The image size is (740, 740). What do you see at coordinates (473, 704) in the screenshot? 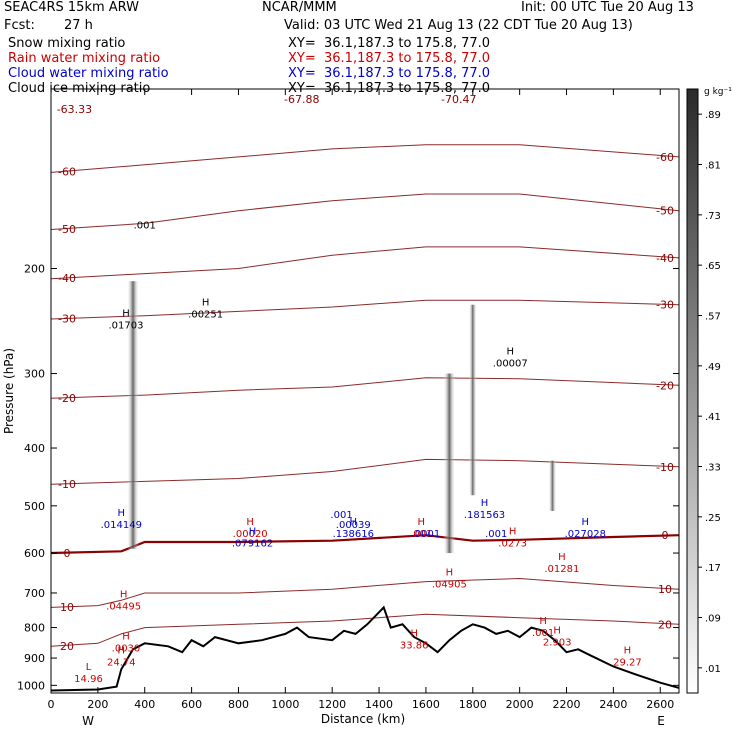
I see `x-tick-label: 1800` at bounding box center [473, 704].